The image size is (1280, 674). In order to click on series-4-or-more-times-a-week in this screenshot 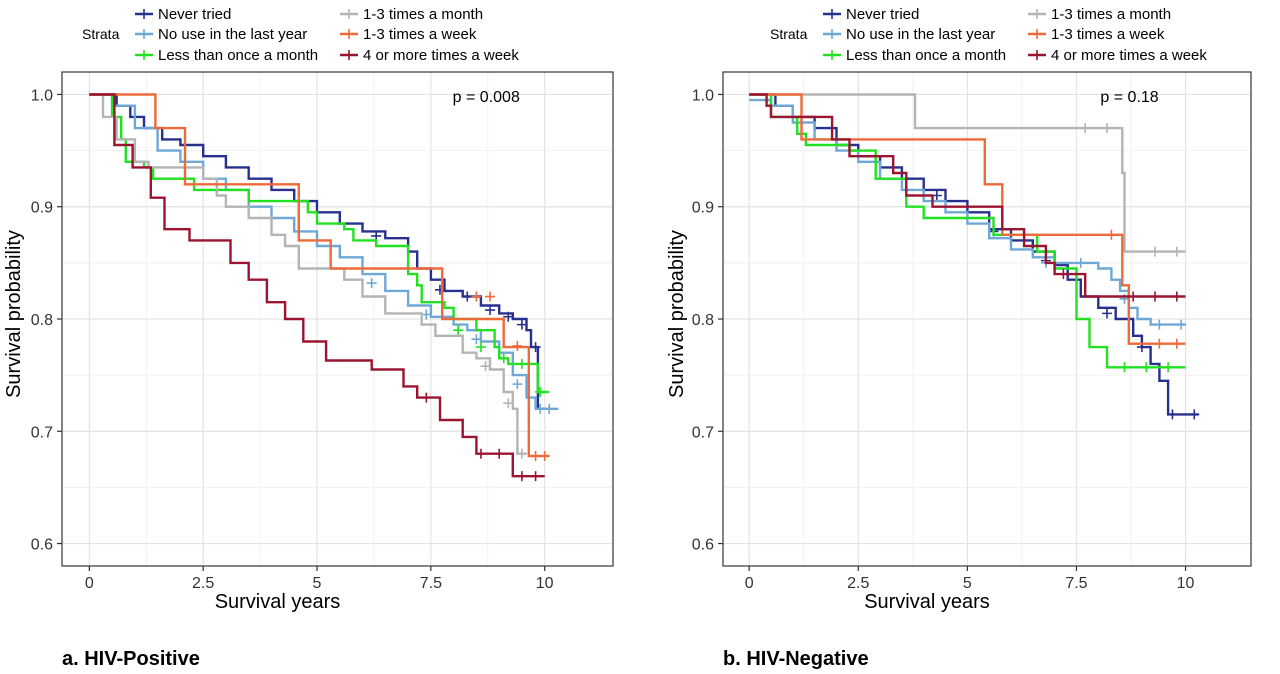, I will do `click(967, 197)`.